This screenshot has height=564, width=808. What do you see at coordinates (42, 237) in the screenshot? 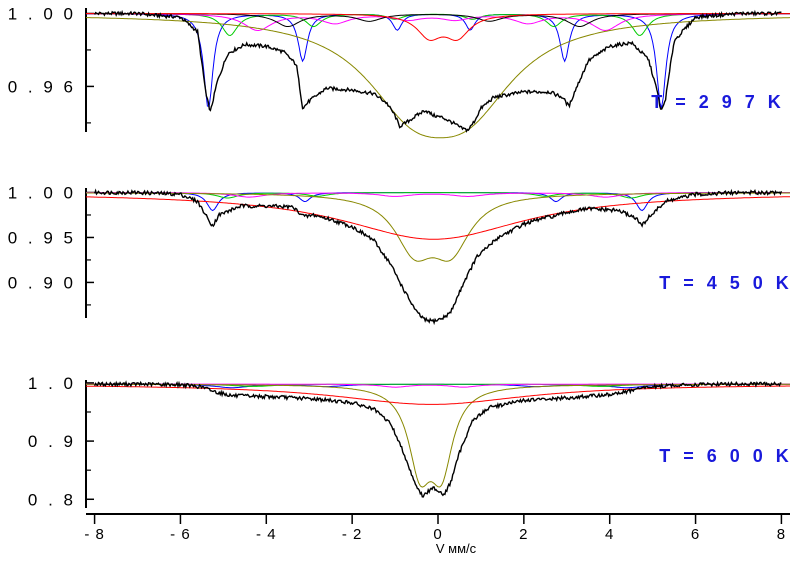
I see `y-tick-label: 0 . 9 5` at bounding box center [42, 237].